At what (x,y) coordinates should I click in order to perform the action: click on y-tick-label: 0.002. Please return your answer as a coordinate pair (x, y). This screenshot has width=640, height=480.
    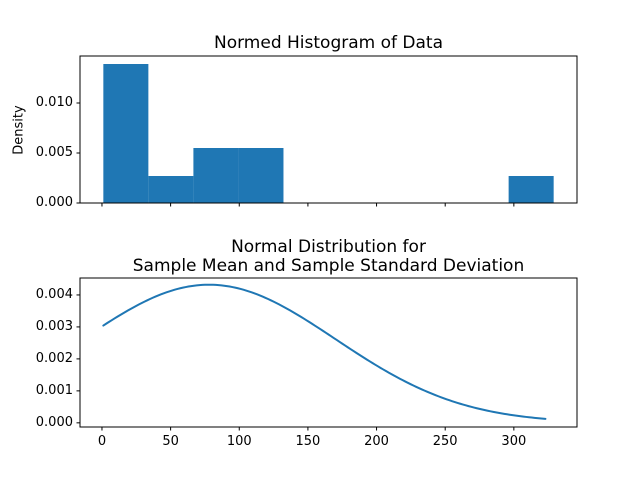
    Looking at the image, I should click on (54, 358).